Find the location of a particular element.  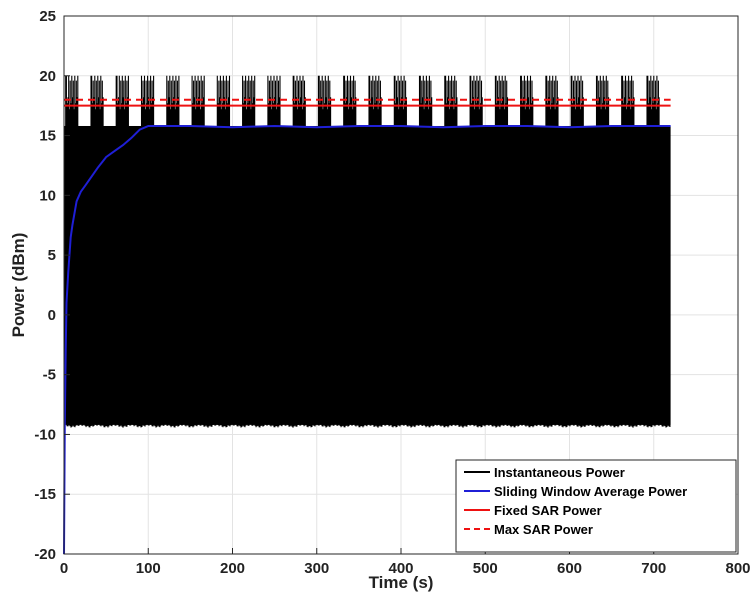

x-axis-label: Time (s) is located at coordinates (401, 582).